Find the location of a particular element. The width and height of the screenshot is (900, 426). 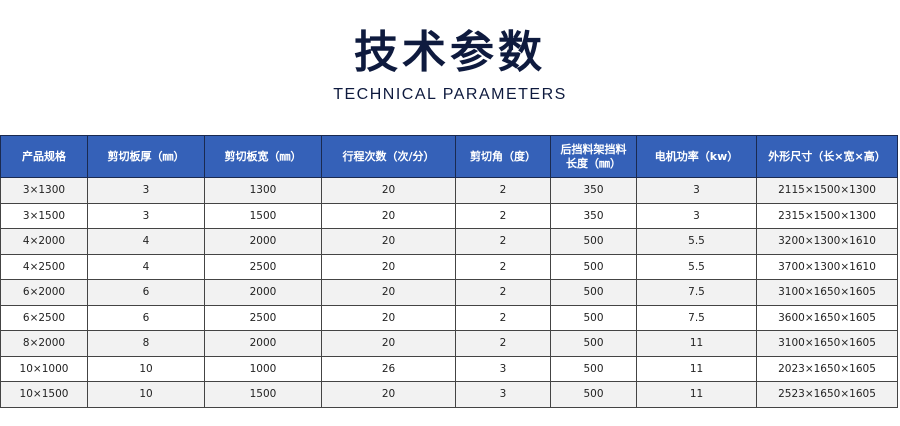

table-cell: 26 is located at coordinates (388, 368).